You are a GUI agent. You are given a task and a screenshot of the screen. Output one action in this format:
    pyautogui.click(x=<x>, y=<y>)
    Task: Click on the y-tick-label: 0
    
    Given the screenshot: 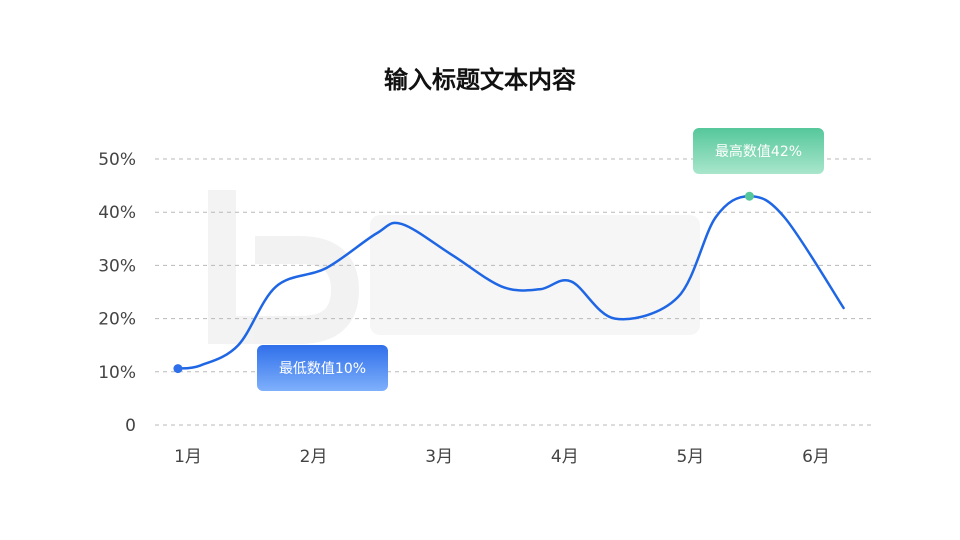 What is the action you would take?
    pyautogui.click(x=130, y=426)
    